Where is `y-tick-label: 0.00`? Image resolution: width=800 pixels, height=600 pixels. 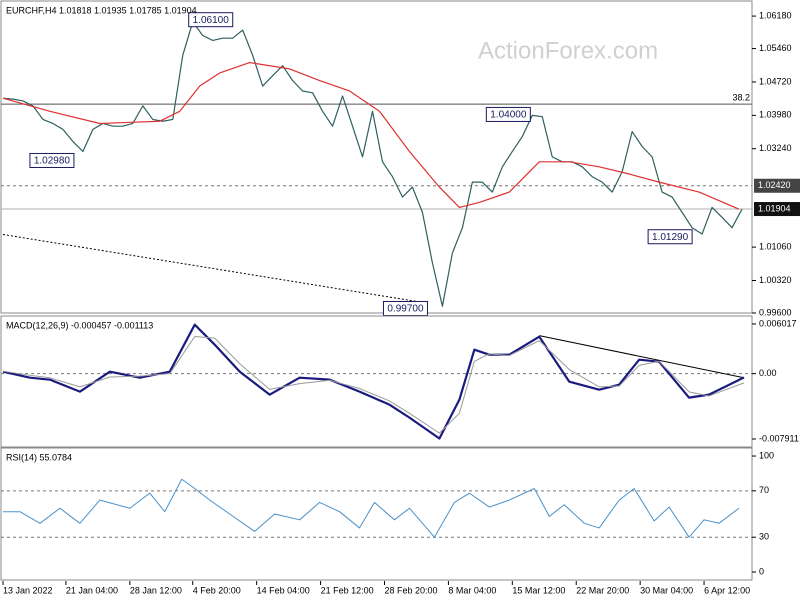 y-tick-label: 0.00 is located at coordinates (768, 373).